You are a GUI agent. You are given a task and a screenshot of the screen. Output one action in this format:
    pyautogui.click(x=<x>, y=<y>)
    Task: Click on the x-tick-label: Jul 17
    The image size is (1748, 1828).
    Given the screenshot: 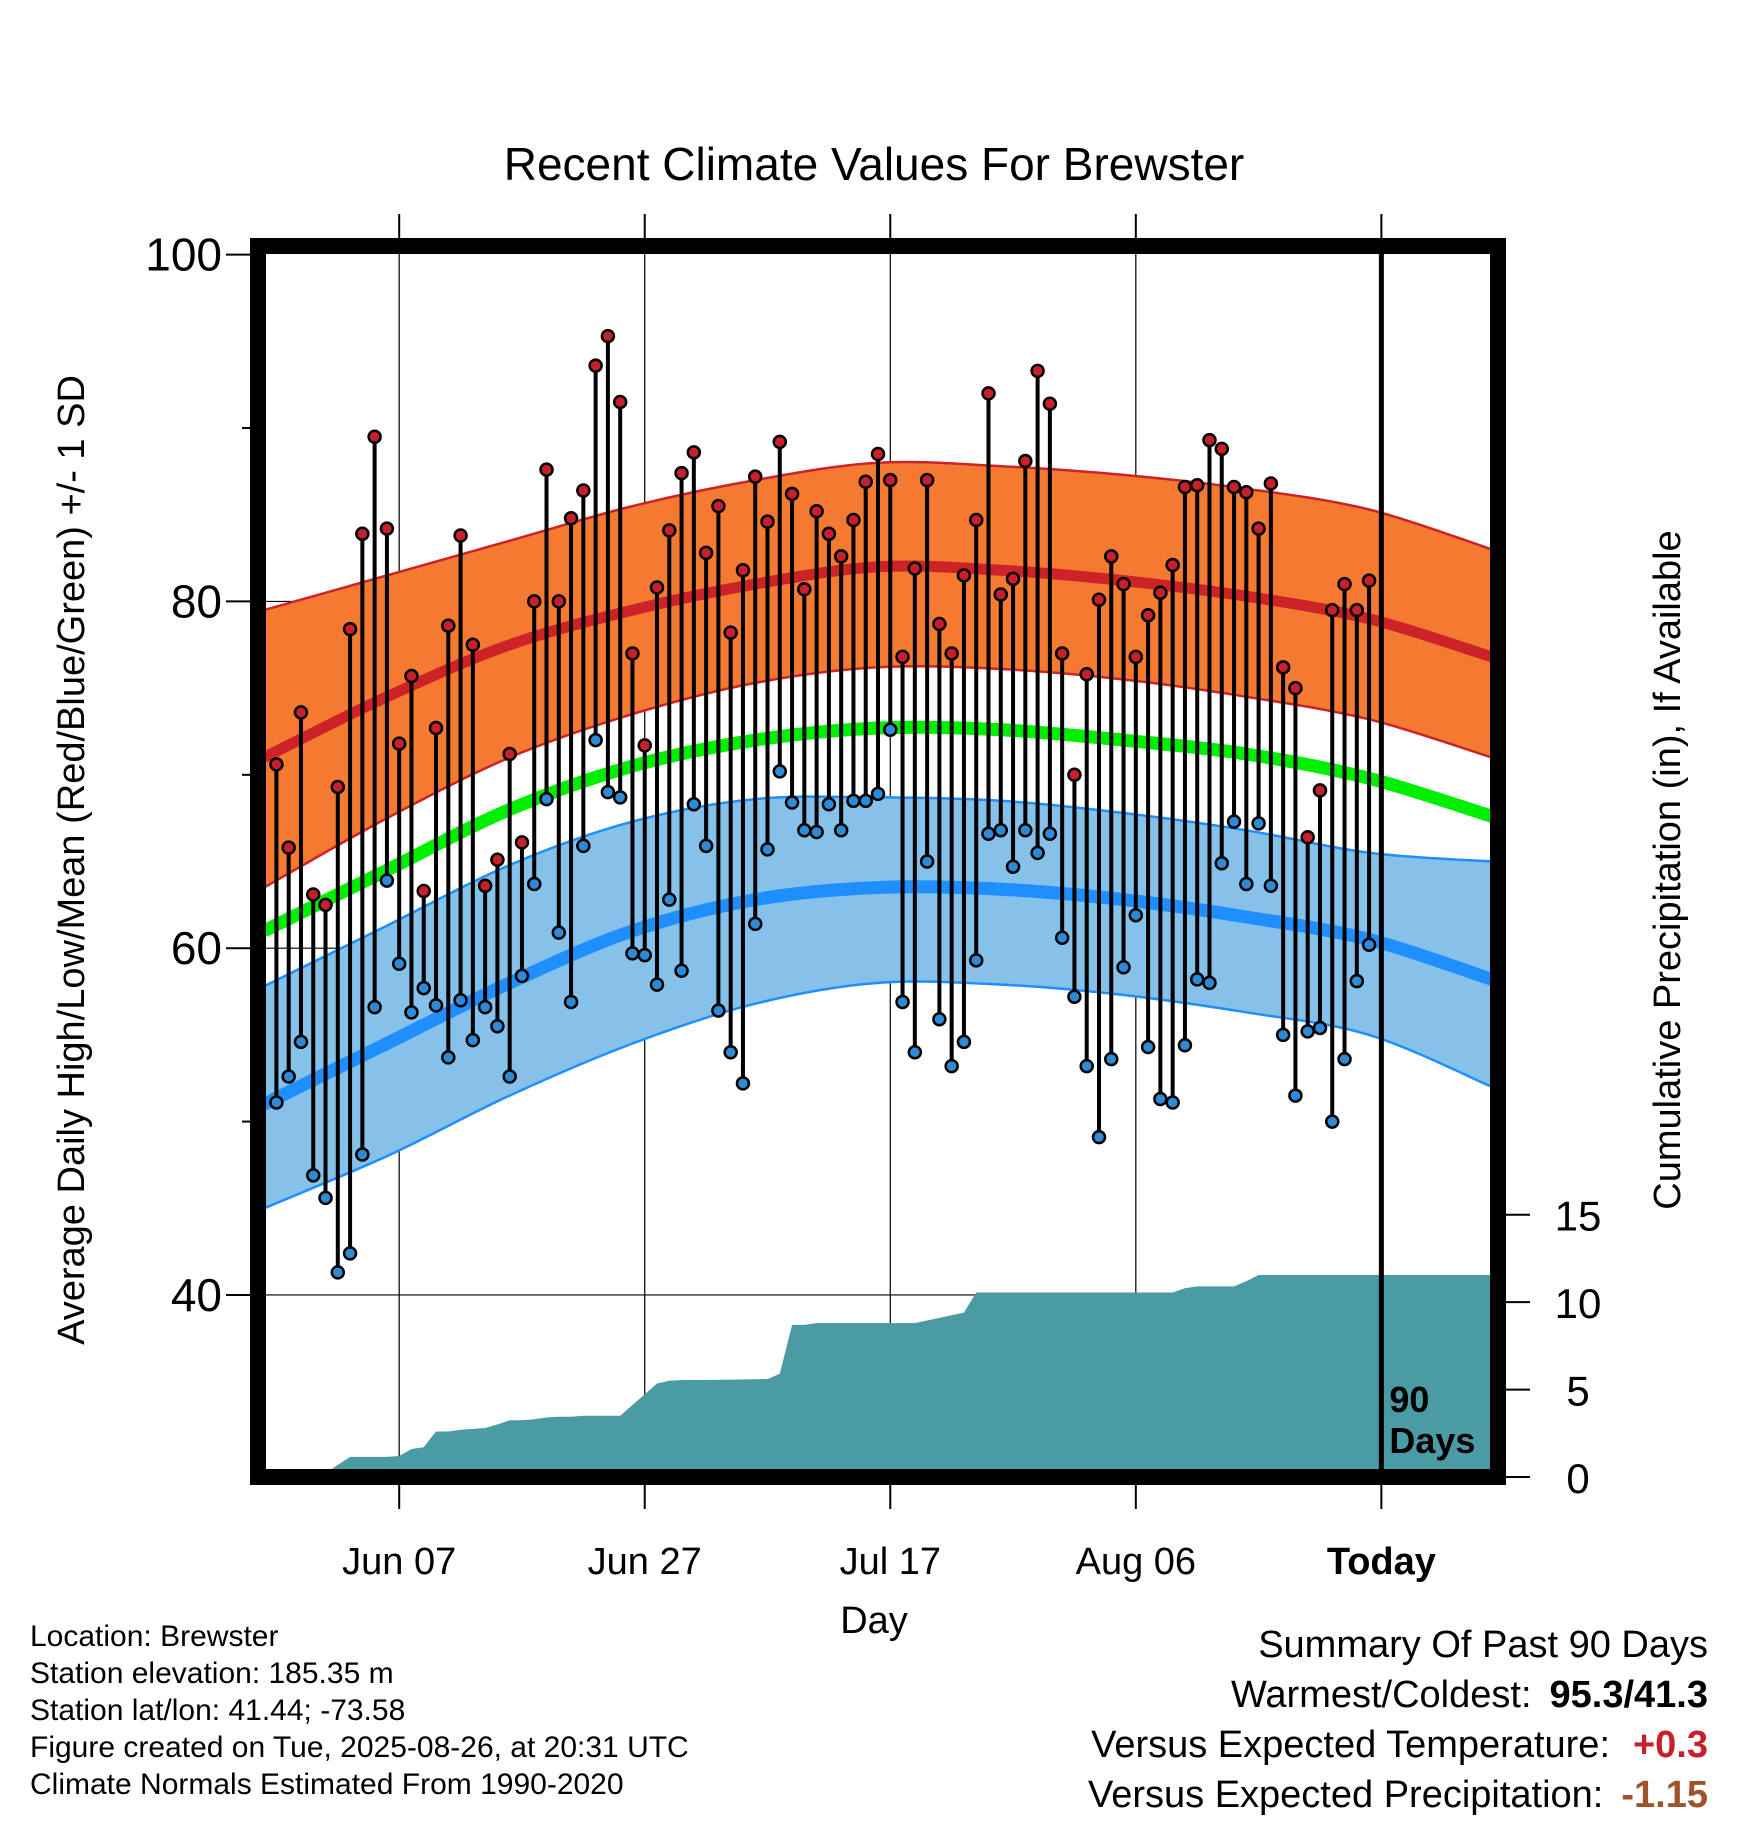 What is the action you would take?
    pyautogui.click(x=890, y=1562)
    